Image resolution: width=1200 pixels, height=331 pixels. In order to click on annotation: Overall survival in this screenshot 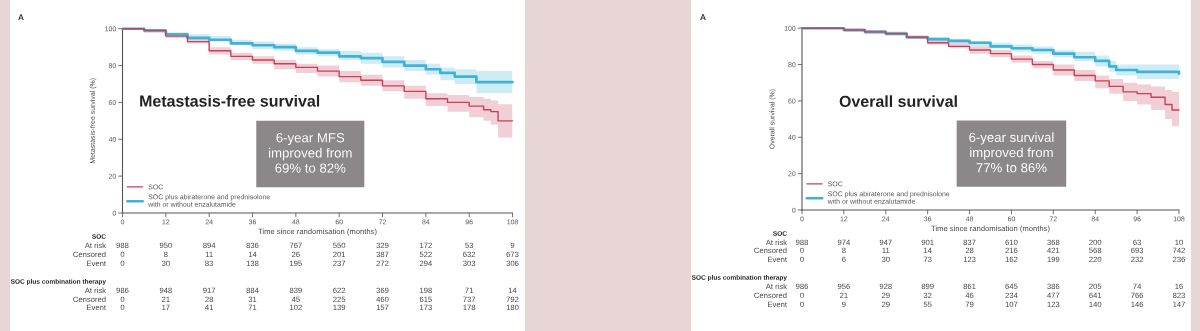, I will do `click(898, 101)`.